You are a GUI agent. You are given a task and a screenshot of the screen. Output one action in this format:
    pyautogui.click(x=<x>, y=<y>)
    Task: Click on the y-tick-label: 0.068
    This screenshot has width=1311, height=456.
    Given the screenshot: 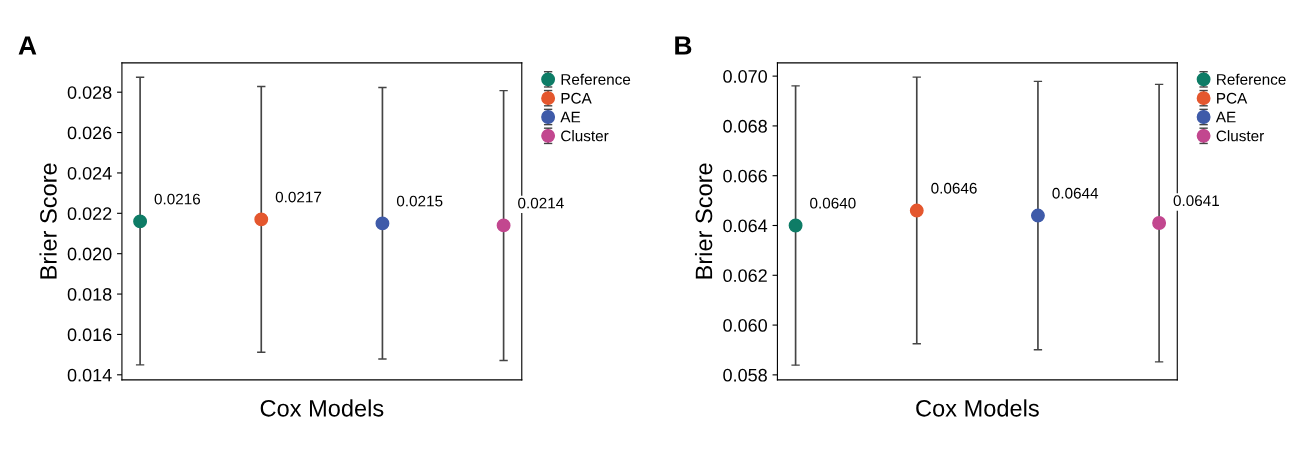 What is the action you would take?
    pyautogui.click(x=745, y=126)
    